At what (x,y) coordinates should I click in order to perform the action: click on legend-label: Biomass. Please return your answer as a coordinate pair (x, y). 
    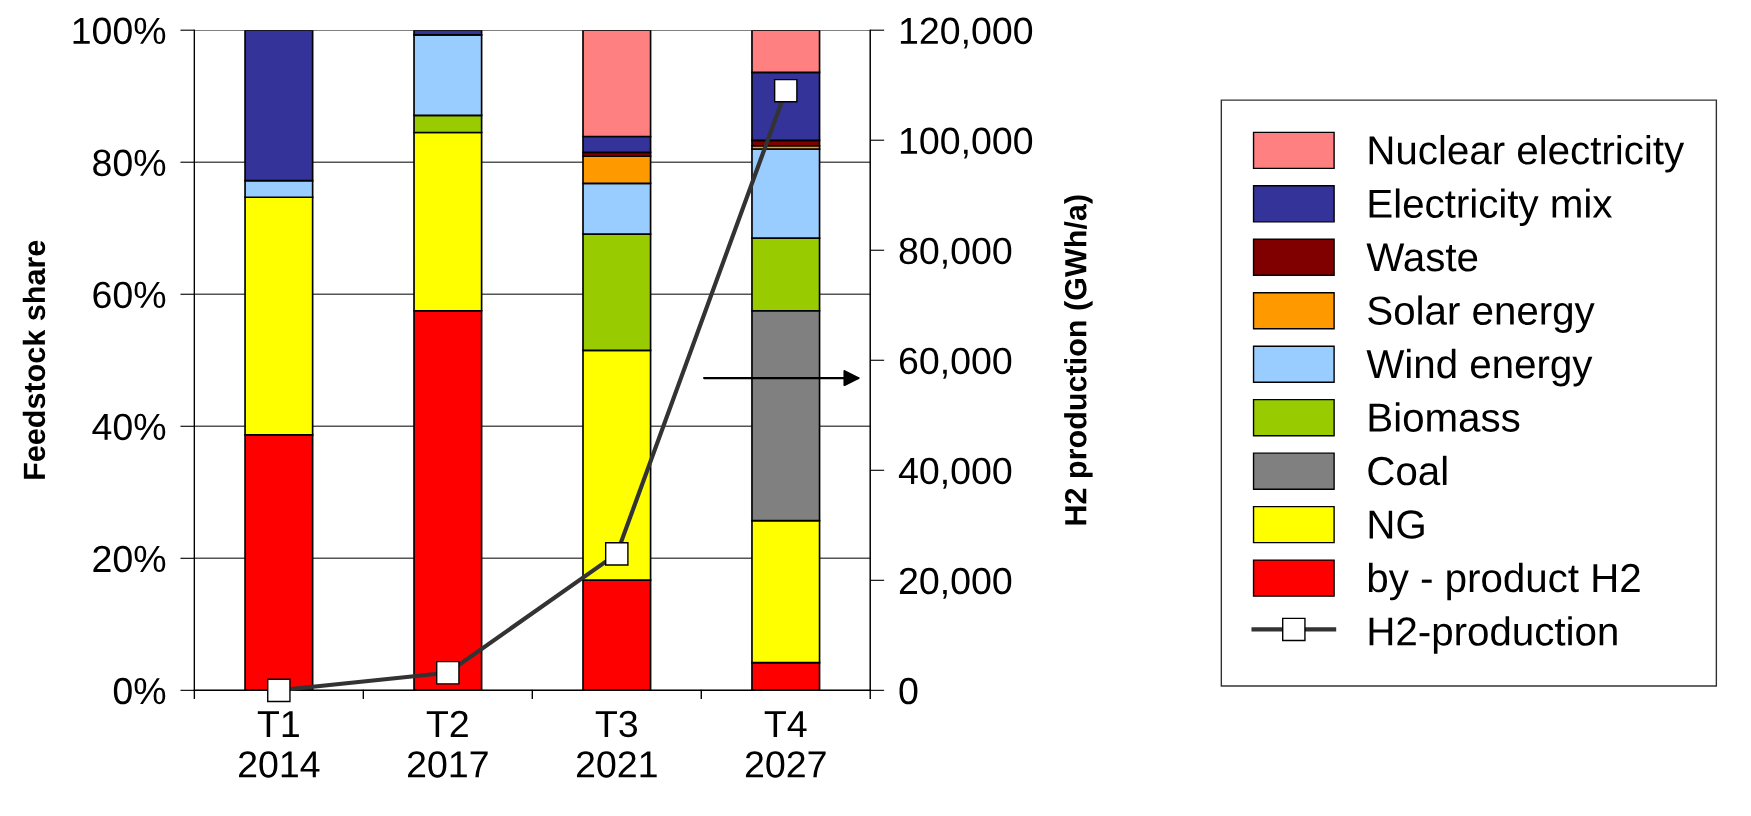
    Looking at the image, I should click on (1444, 417).